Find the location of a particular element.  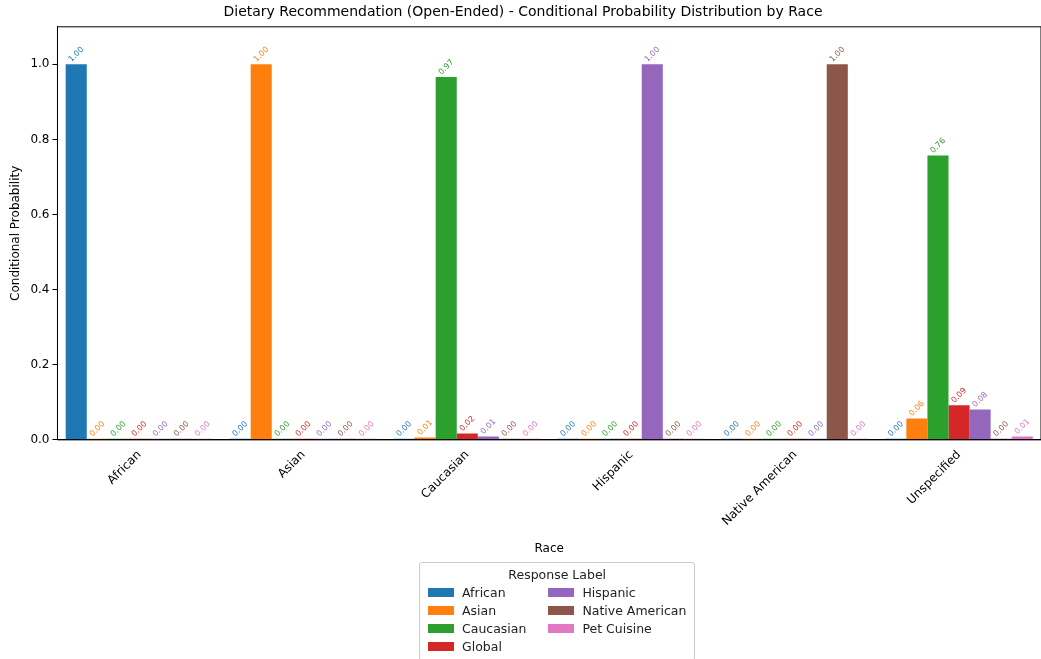

x-axis-title: Race is located at coordinates (549, 547).